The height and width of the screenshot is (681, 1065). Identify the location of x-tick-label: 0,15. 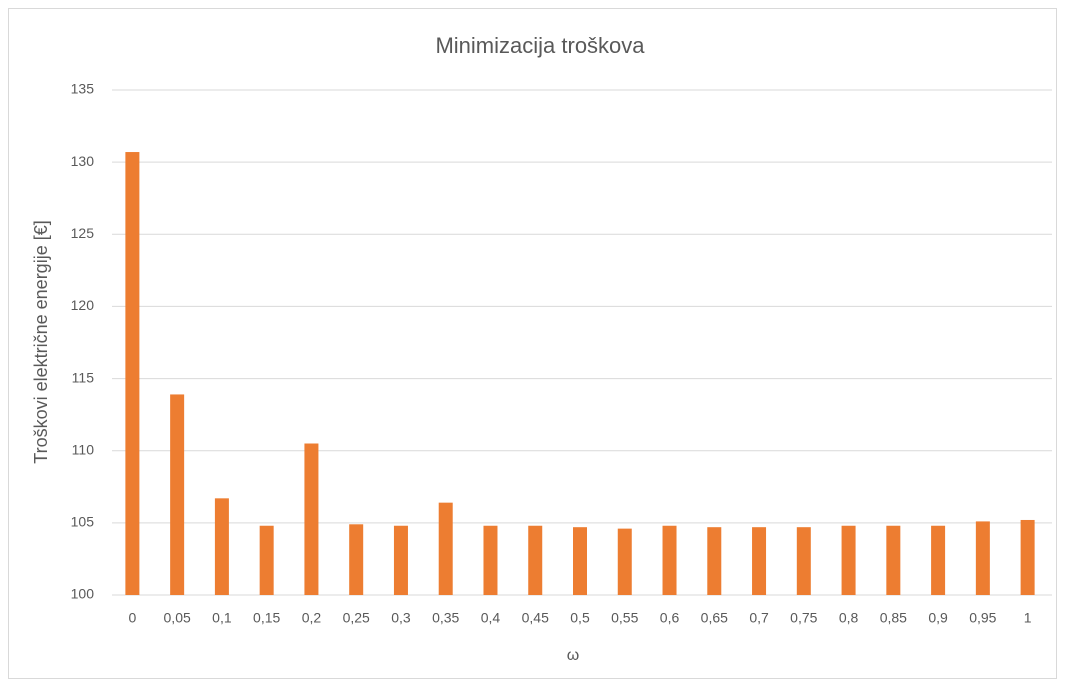
(266, 618).